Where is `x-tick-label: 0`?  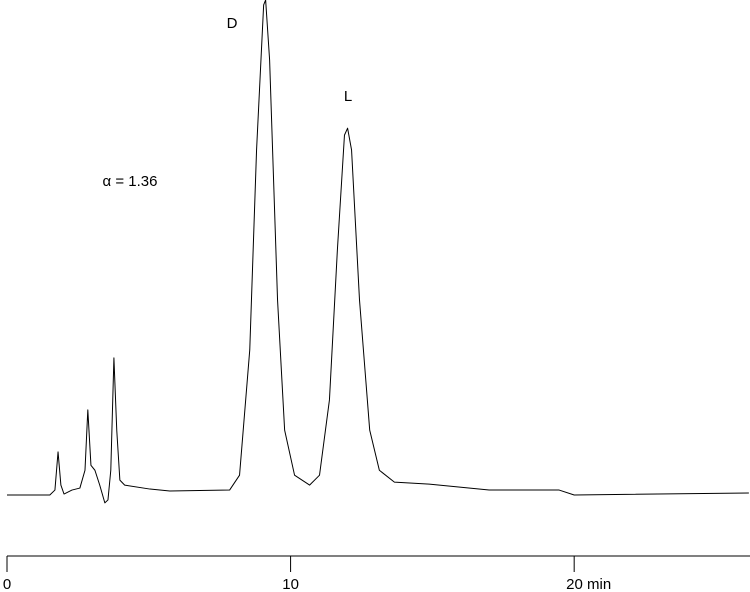
x-tick-label: 0 is located at coordinates (7, 584).